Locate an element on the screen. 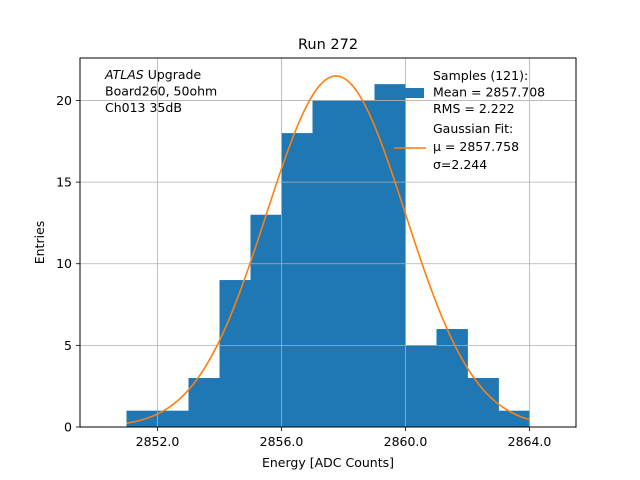 This screenshot has width=640, height=480. legend-text: Samples (121): is located at coordinates (480, 75).